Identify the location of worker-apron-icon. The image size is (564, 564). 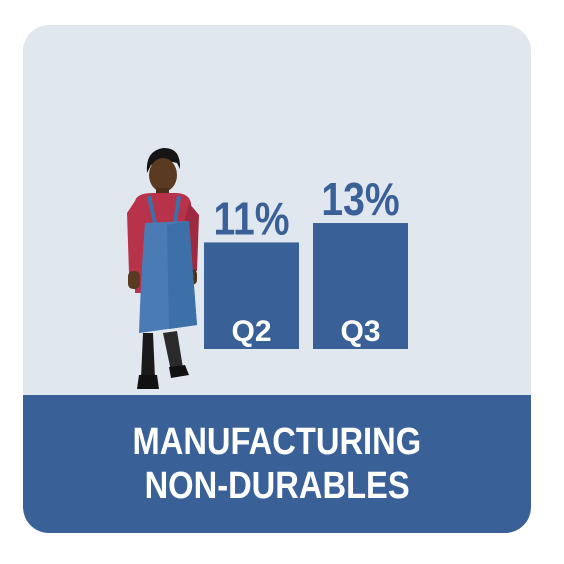
(163, 268).